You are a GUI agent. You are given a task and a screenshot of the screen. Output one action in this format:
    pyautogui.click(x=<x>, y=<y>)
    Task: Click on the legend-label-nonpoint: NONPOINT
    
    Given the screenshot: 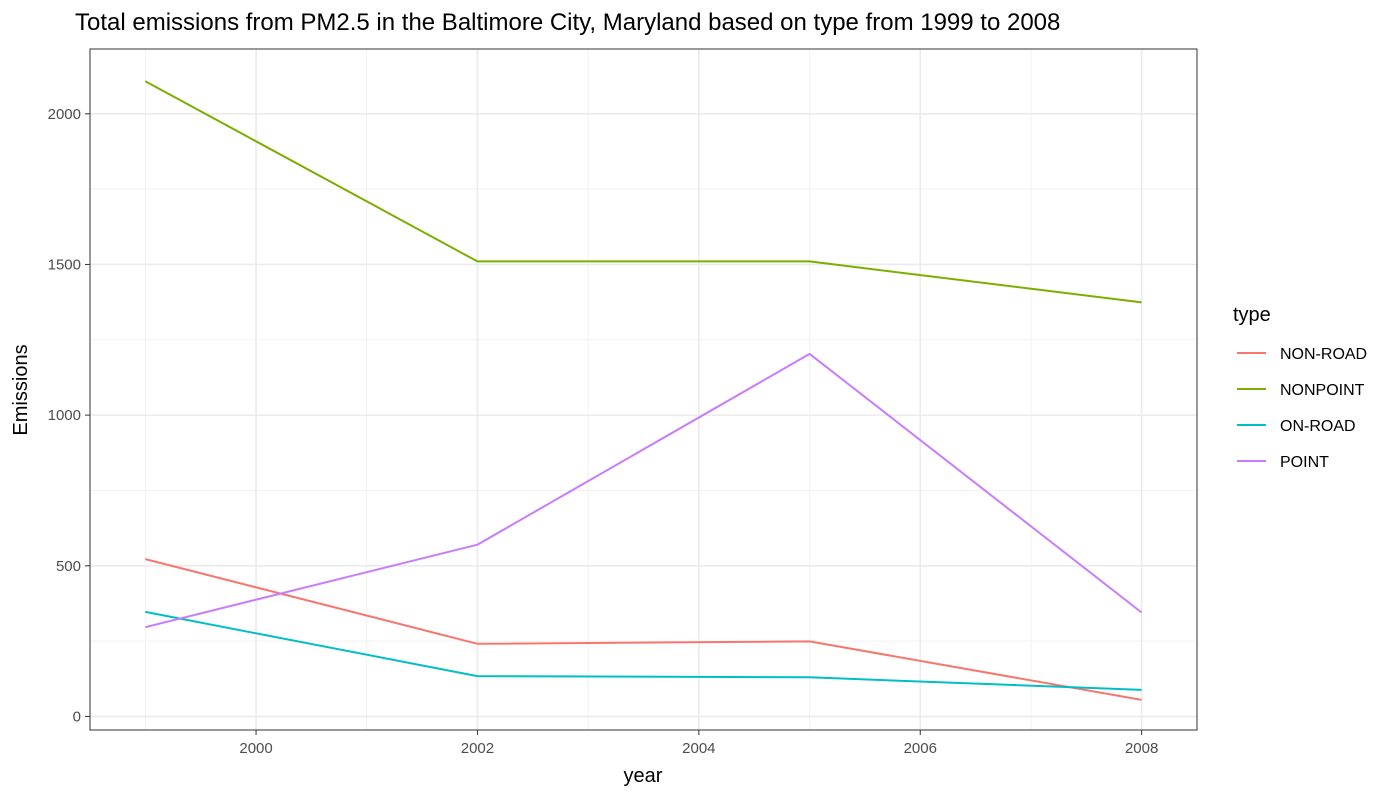 What is the action you would take?
    pyautogui.click(x=1322, y=390)
    